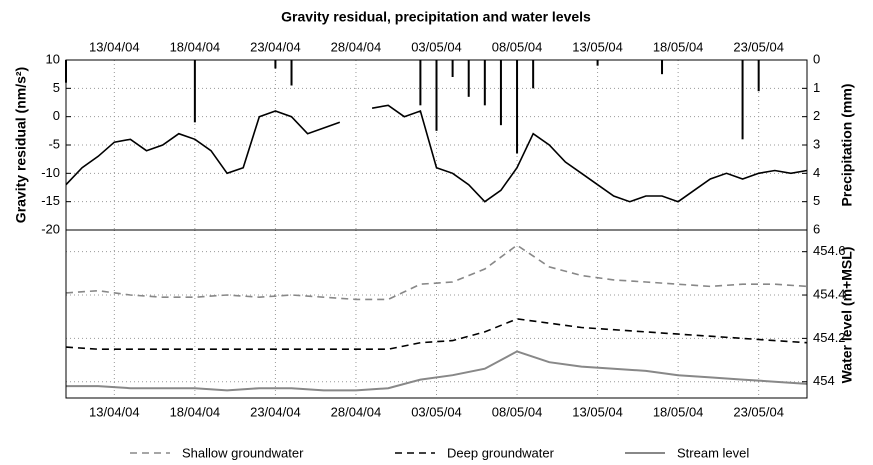 Image resolution: width=873 pixels, height=465 pixels. Describe the element at coordinates (53, 58) in the screenshot. I see `y-tick-label: 10` at that location.